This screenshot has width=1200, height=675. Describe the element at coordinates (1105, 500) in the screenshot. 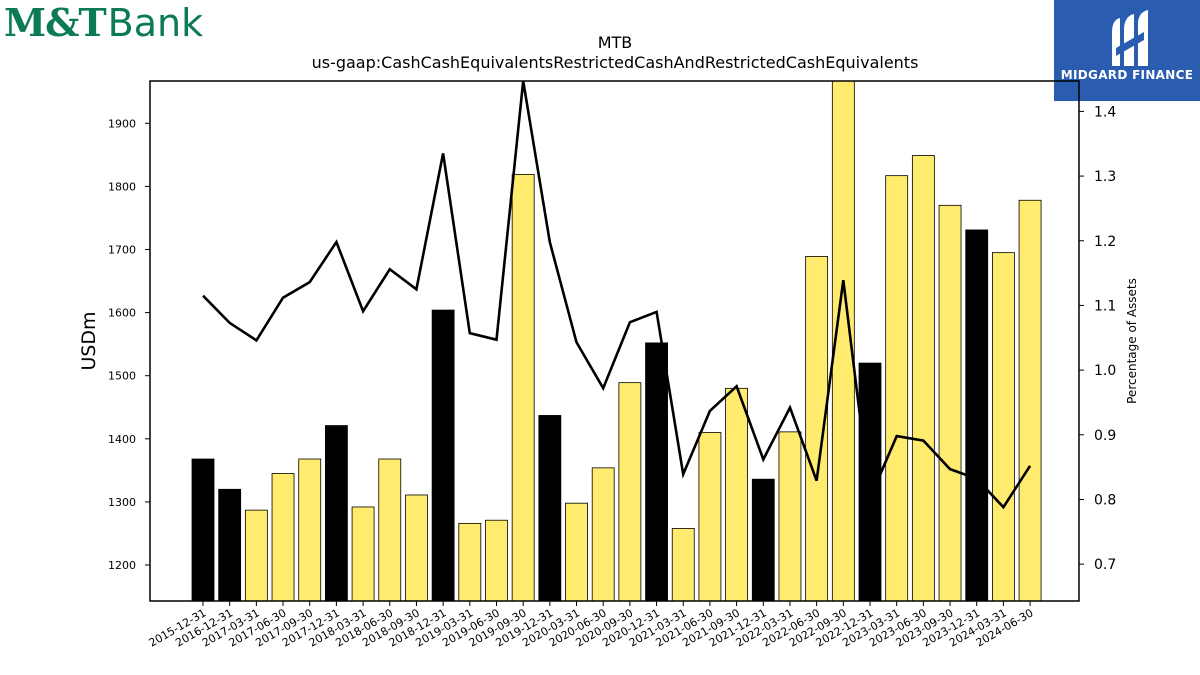

I see `y2-tick-label: 0.8` at that location.